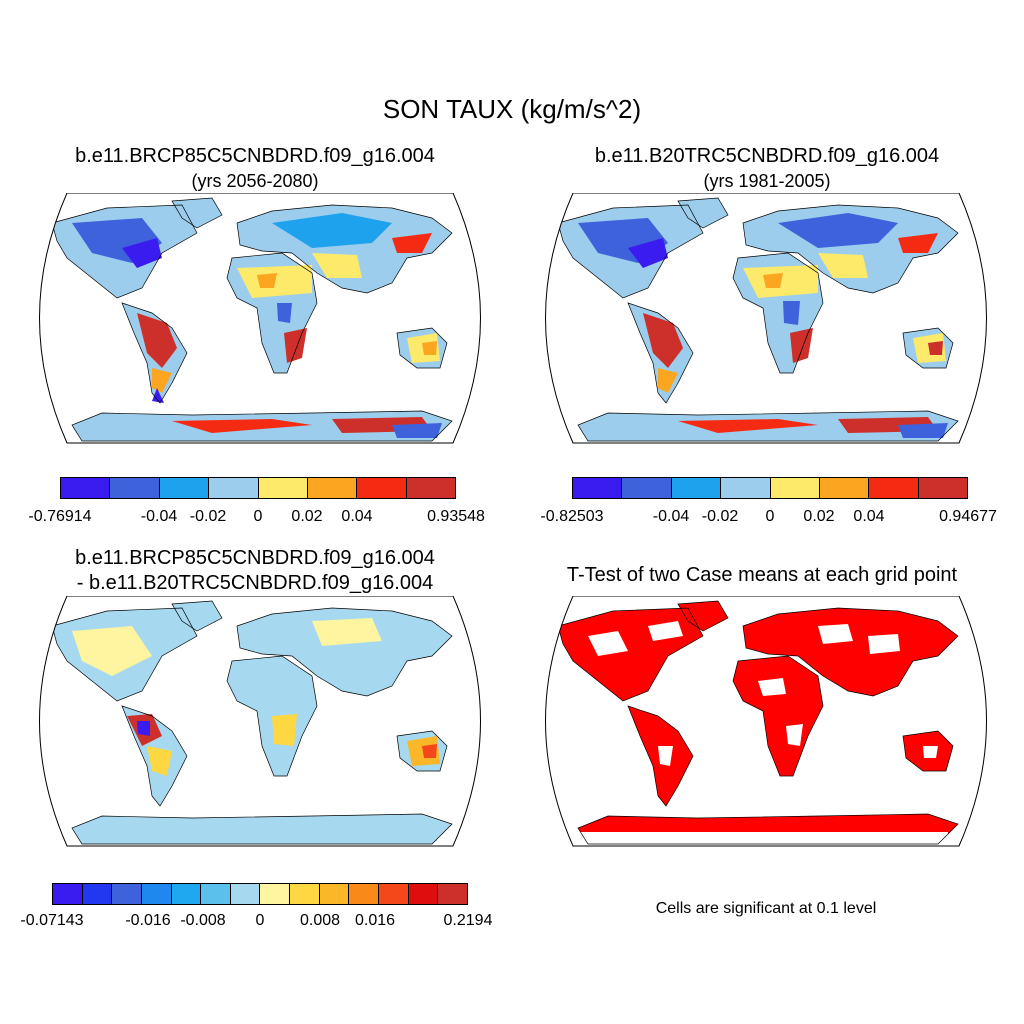 This screenshot has height=1024, width=1024. I want to click on panel1-colorbar, so click(258, 488).